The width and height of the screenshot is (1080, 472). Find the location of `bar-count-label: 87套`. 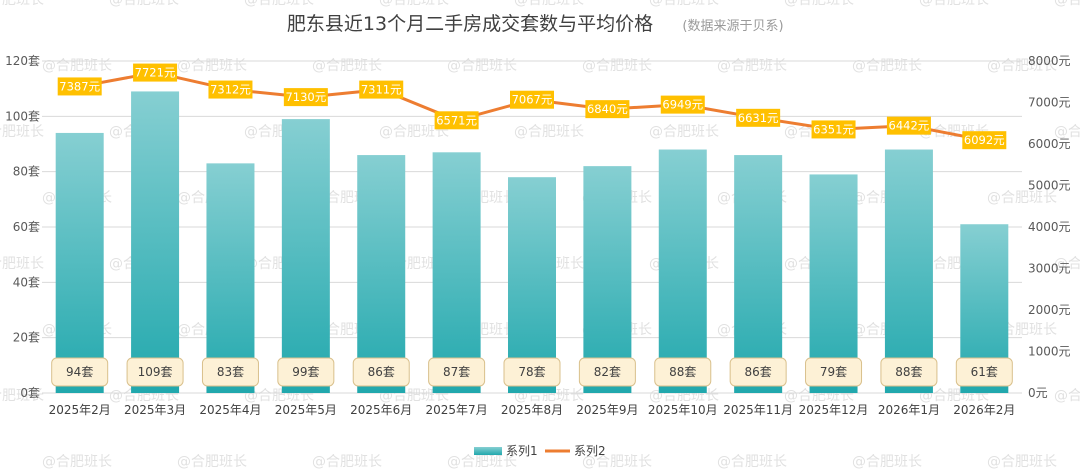

bar-count-label: 87套 is located at coordinates (456, 372).